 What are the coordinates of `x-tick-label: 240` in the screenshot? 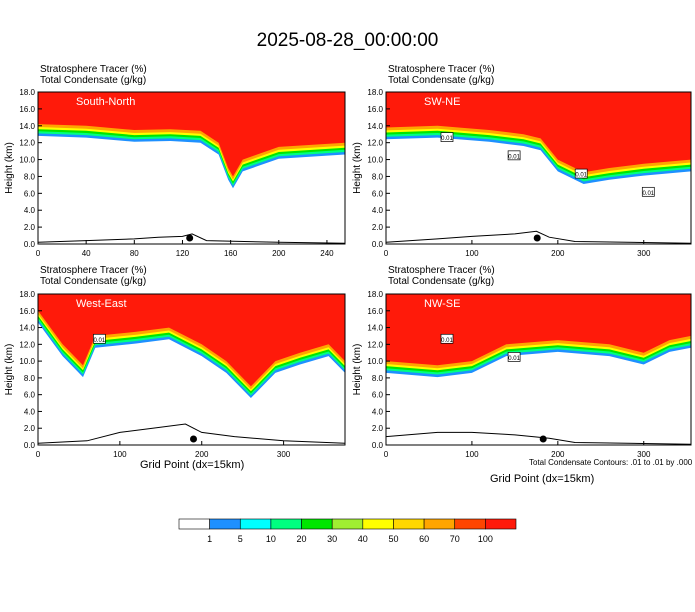 It's located at (327, 253).